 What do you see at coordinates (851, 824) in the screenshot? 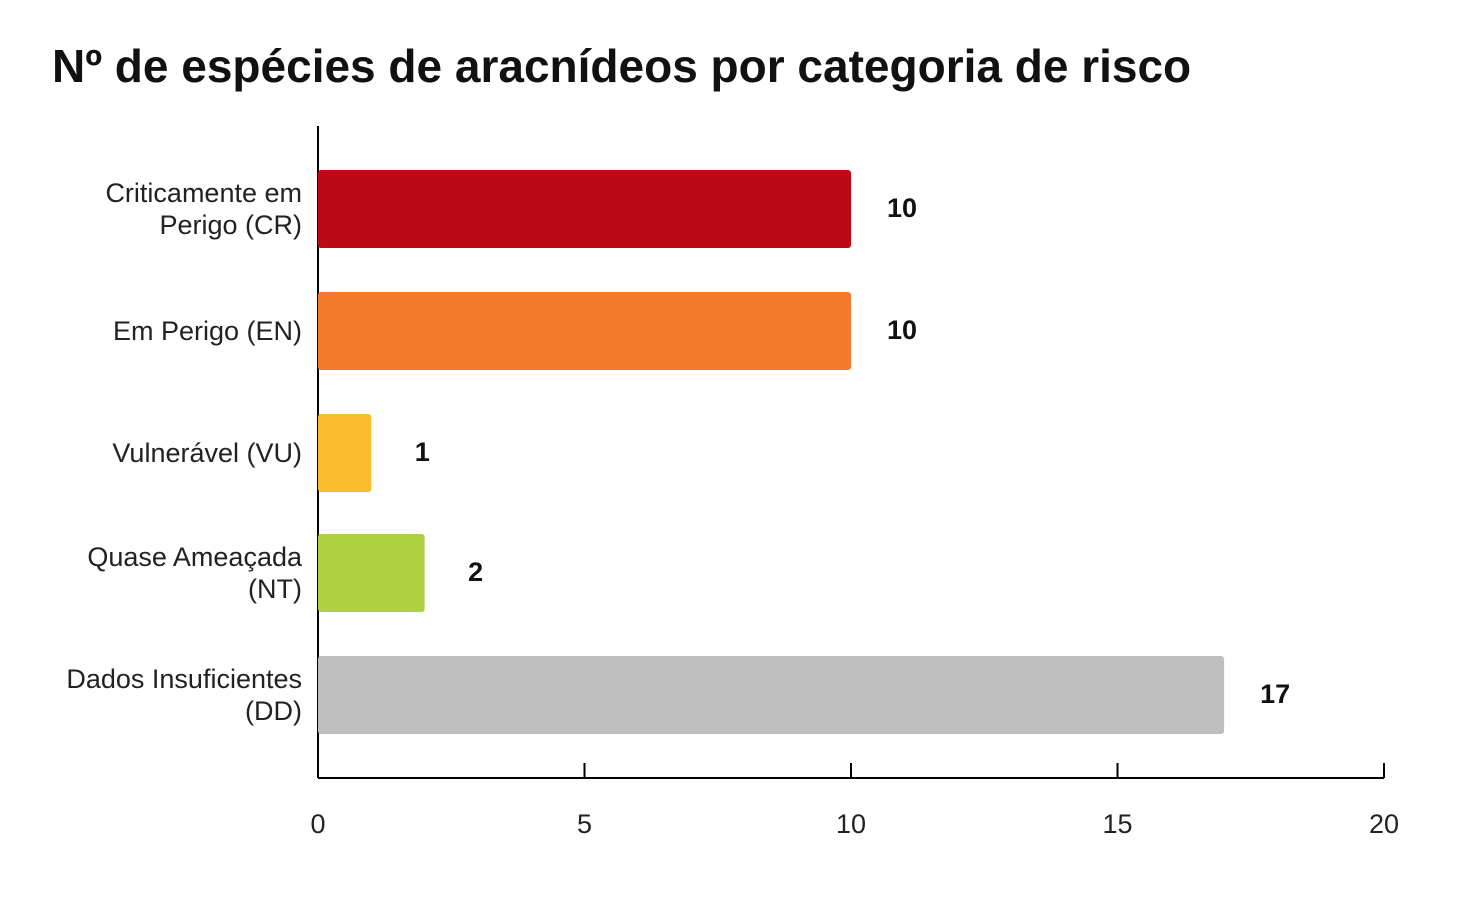
I see `x-tick-label: 10` at bounding box center [851, 824].